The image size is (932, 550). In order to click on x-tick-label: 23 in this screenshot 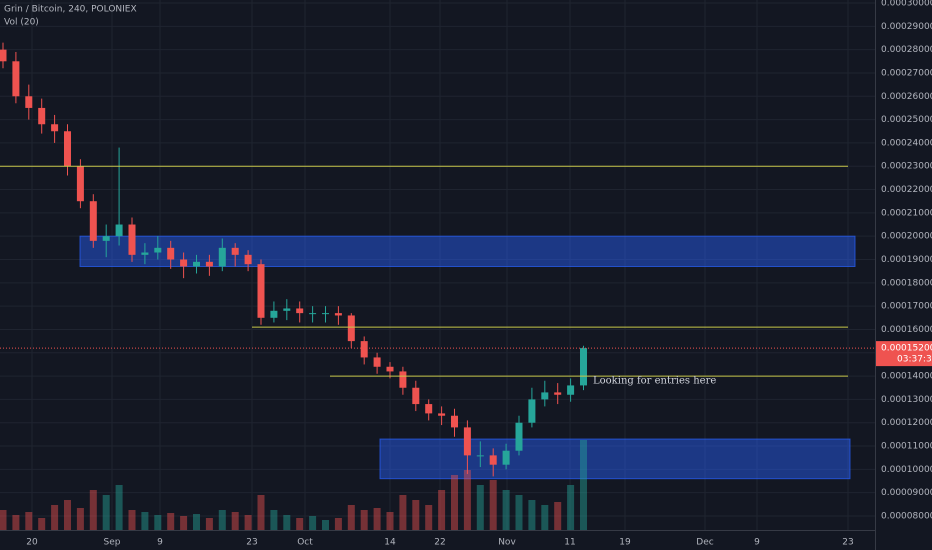, I will do `click(251, 543)`.